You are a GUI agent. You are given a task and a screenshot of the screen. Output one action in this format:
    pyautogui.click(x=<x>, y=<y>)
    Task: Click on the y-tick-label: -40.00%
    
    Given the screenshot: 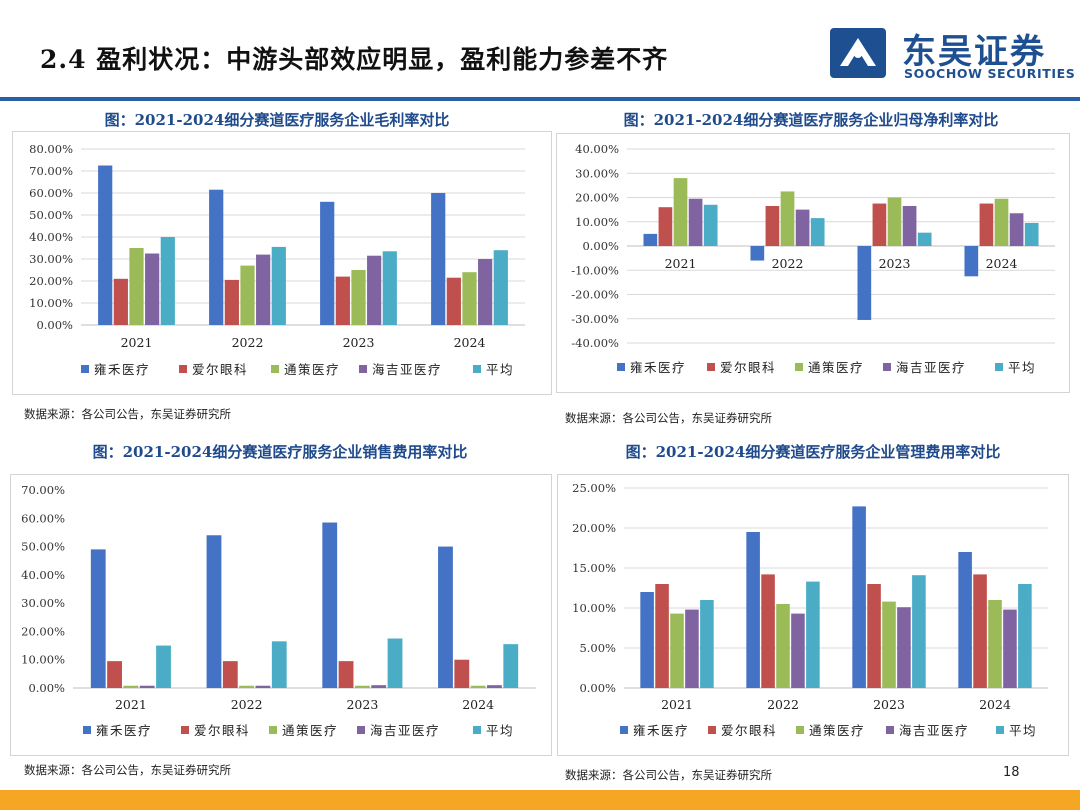 What is the action you would take?
    pyautogui.click(x=595, y=343)
    